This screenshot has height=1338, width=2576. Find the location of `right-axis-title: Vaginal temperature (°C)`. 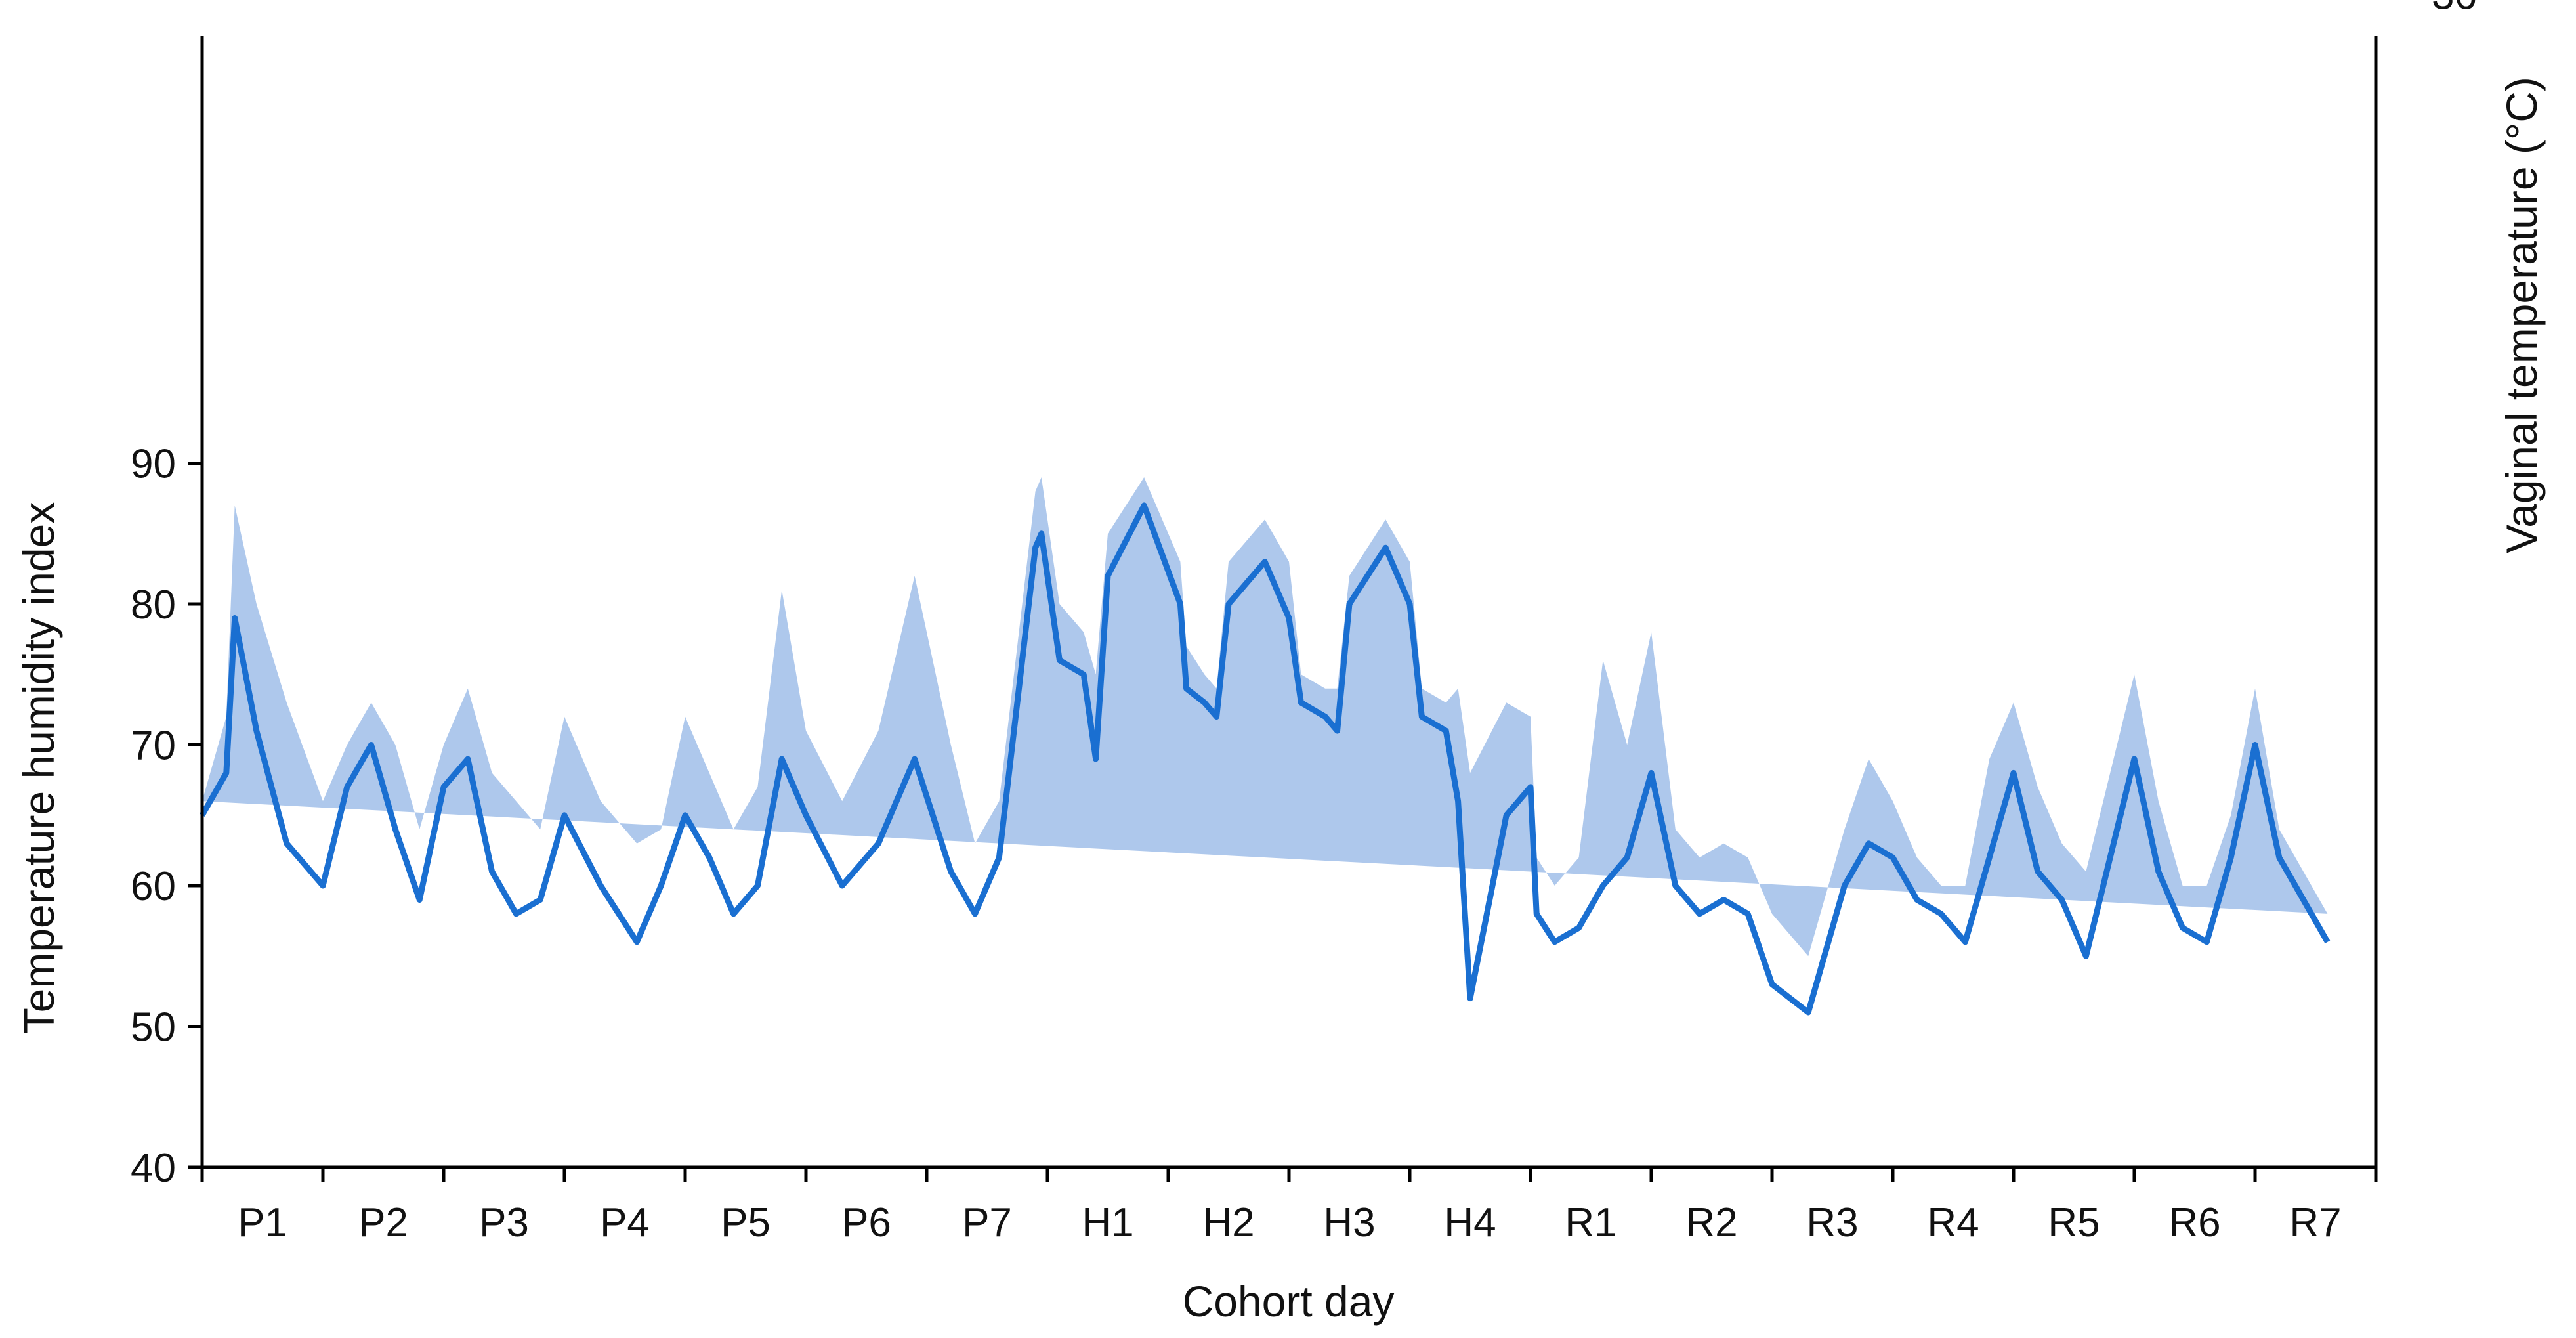

right-axis-title: Vaginal temperature (°C) is located at coordinates (2521, 315).